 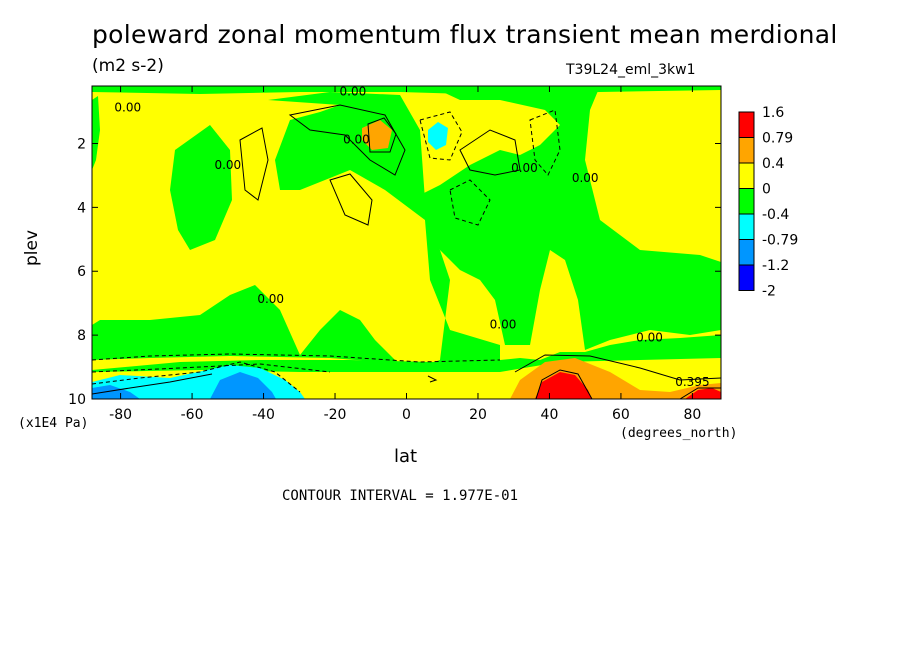 I want to click on colorbar-label: -0.4, so click(x=775, y=215).